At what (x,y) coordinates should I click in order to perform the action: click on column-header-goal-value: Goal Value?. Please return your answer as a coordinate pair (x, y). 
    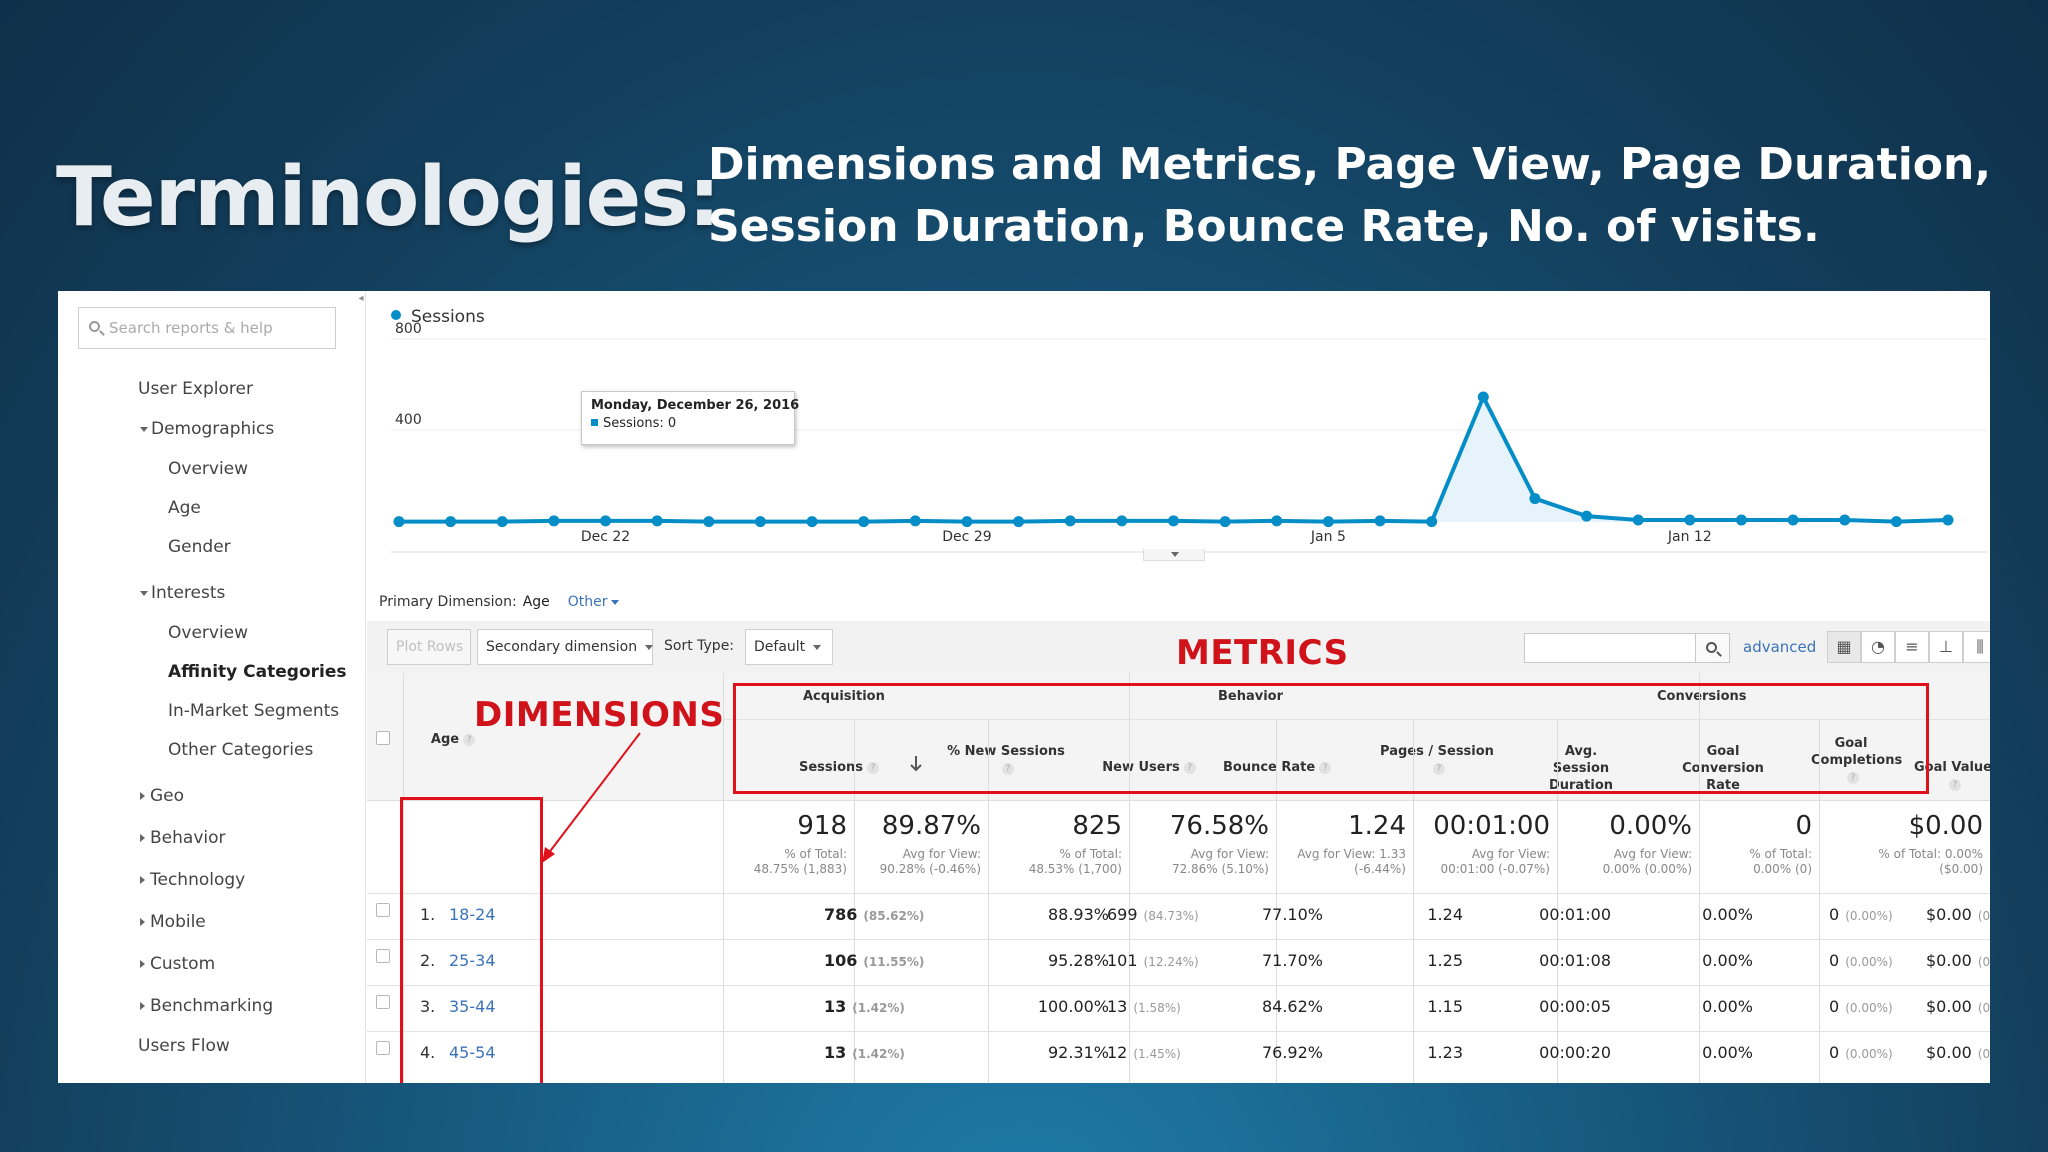
    Looking at the image, I should click on (1951, 776).